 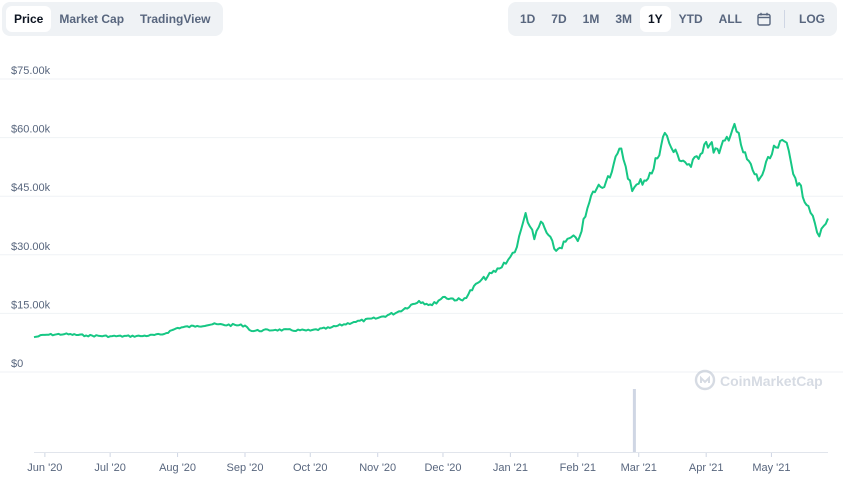 What do you see at coordinates (377, 468) in the screenshot?
I see `x-tick-label: Nov '20` at bounding box center [377, 468].